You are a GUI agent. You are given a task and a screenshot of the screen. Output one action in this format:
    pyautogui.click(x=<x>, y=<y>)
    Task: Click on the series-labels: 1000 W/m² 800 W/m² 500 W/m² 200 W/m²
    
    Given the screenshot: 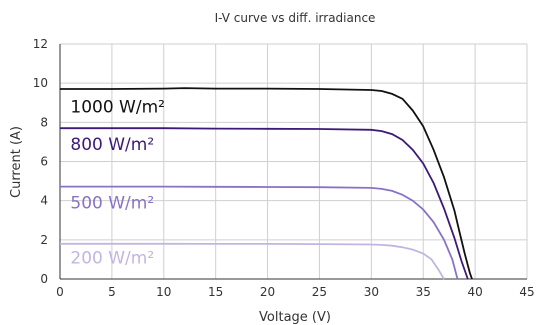 What is the action you would take?
    pyautogui.click(x=117, y=183)
    